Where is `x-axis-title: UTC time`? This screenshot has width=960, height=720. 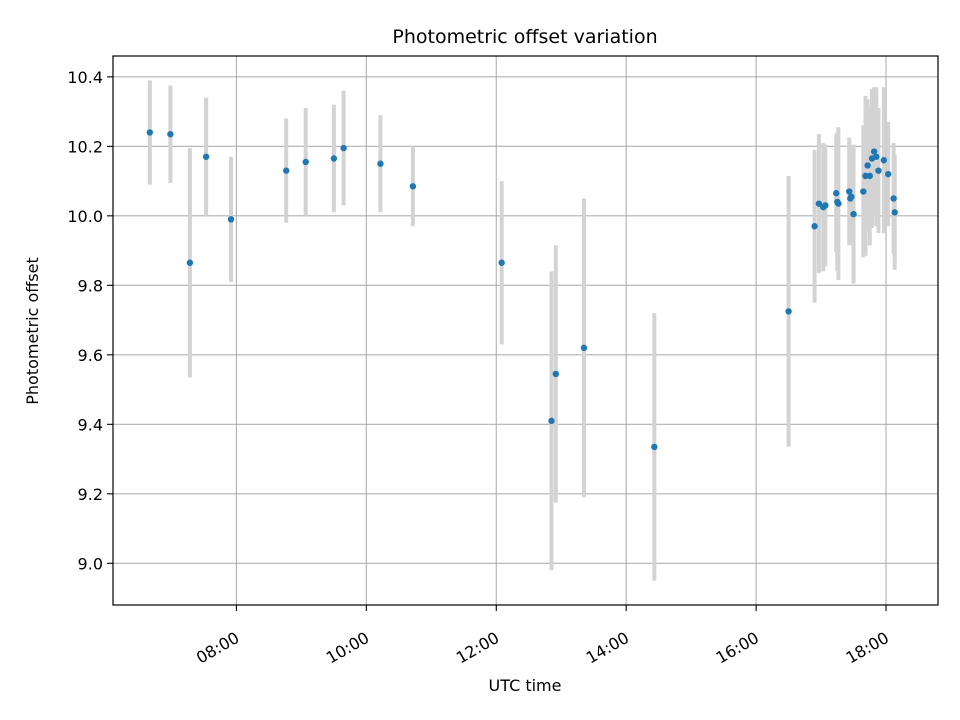 x-axis-title: UTC time is located at coordinates (525, 685).